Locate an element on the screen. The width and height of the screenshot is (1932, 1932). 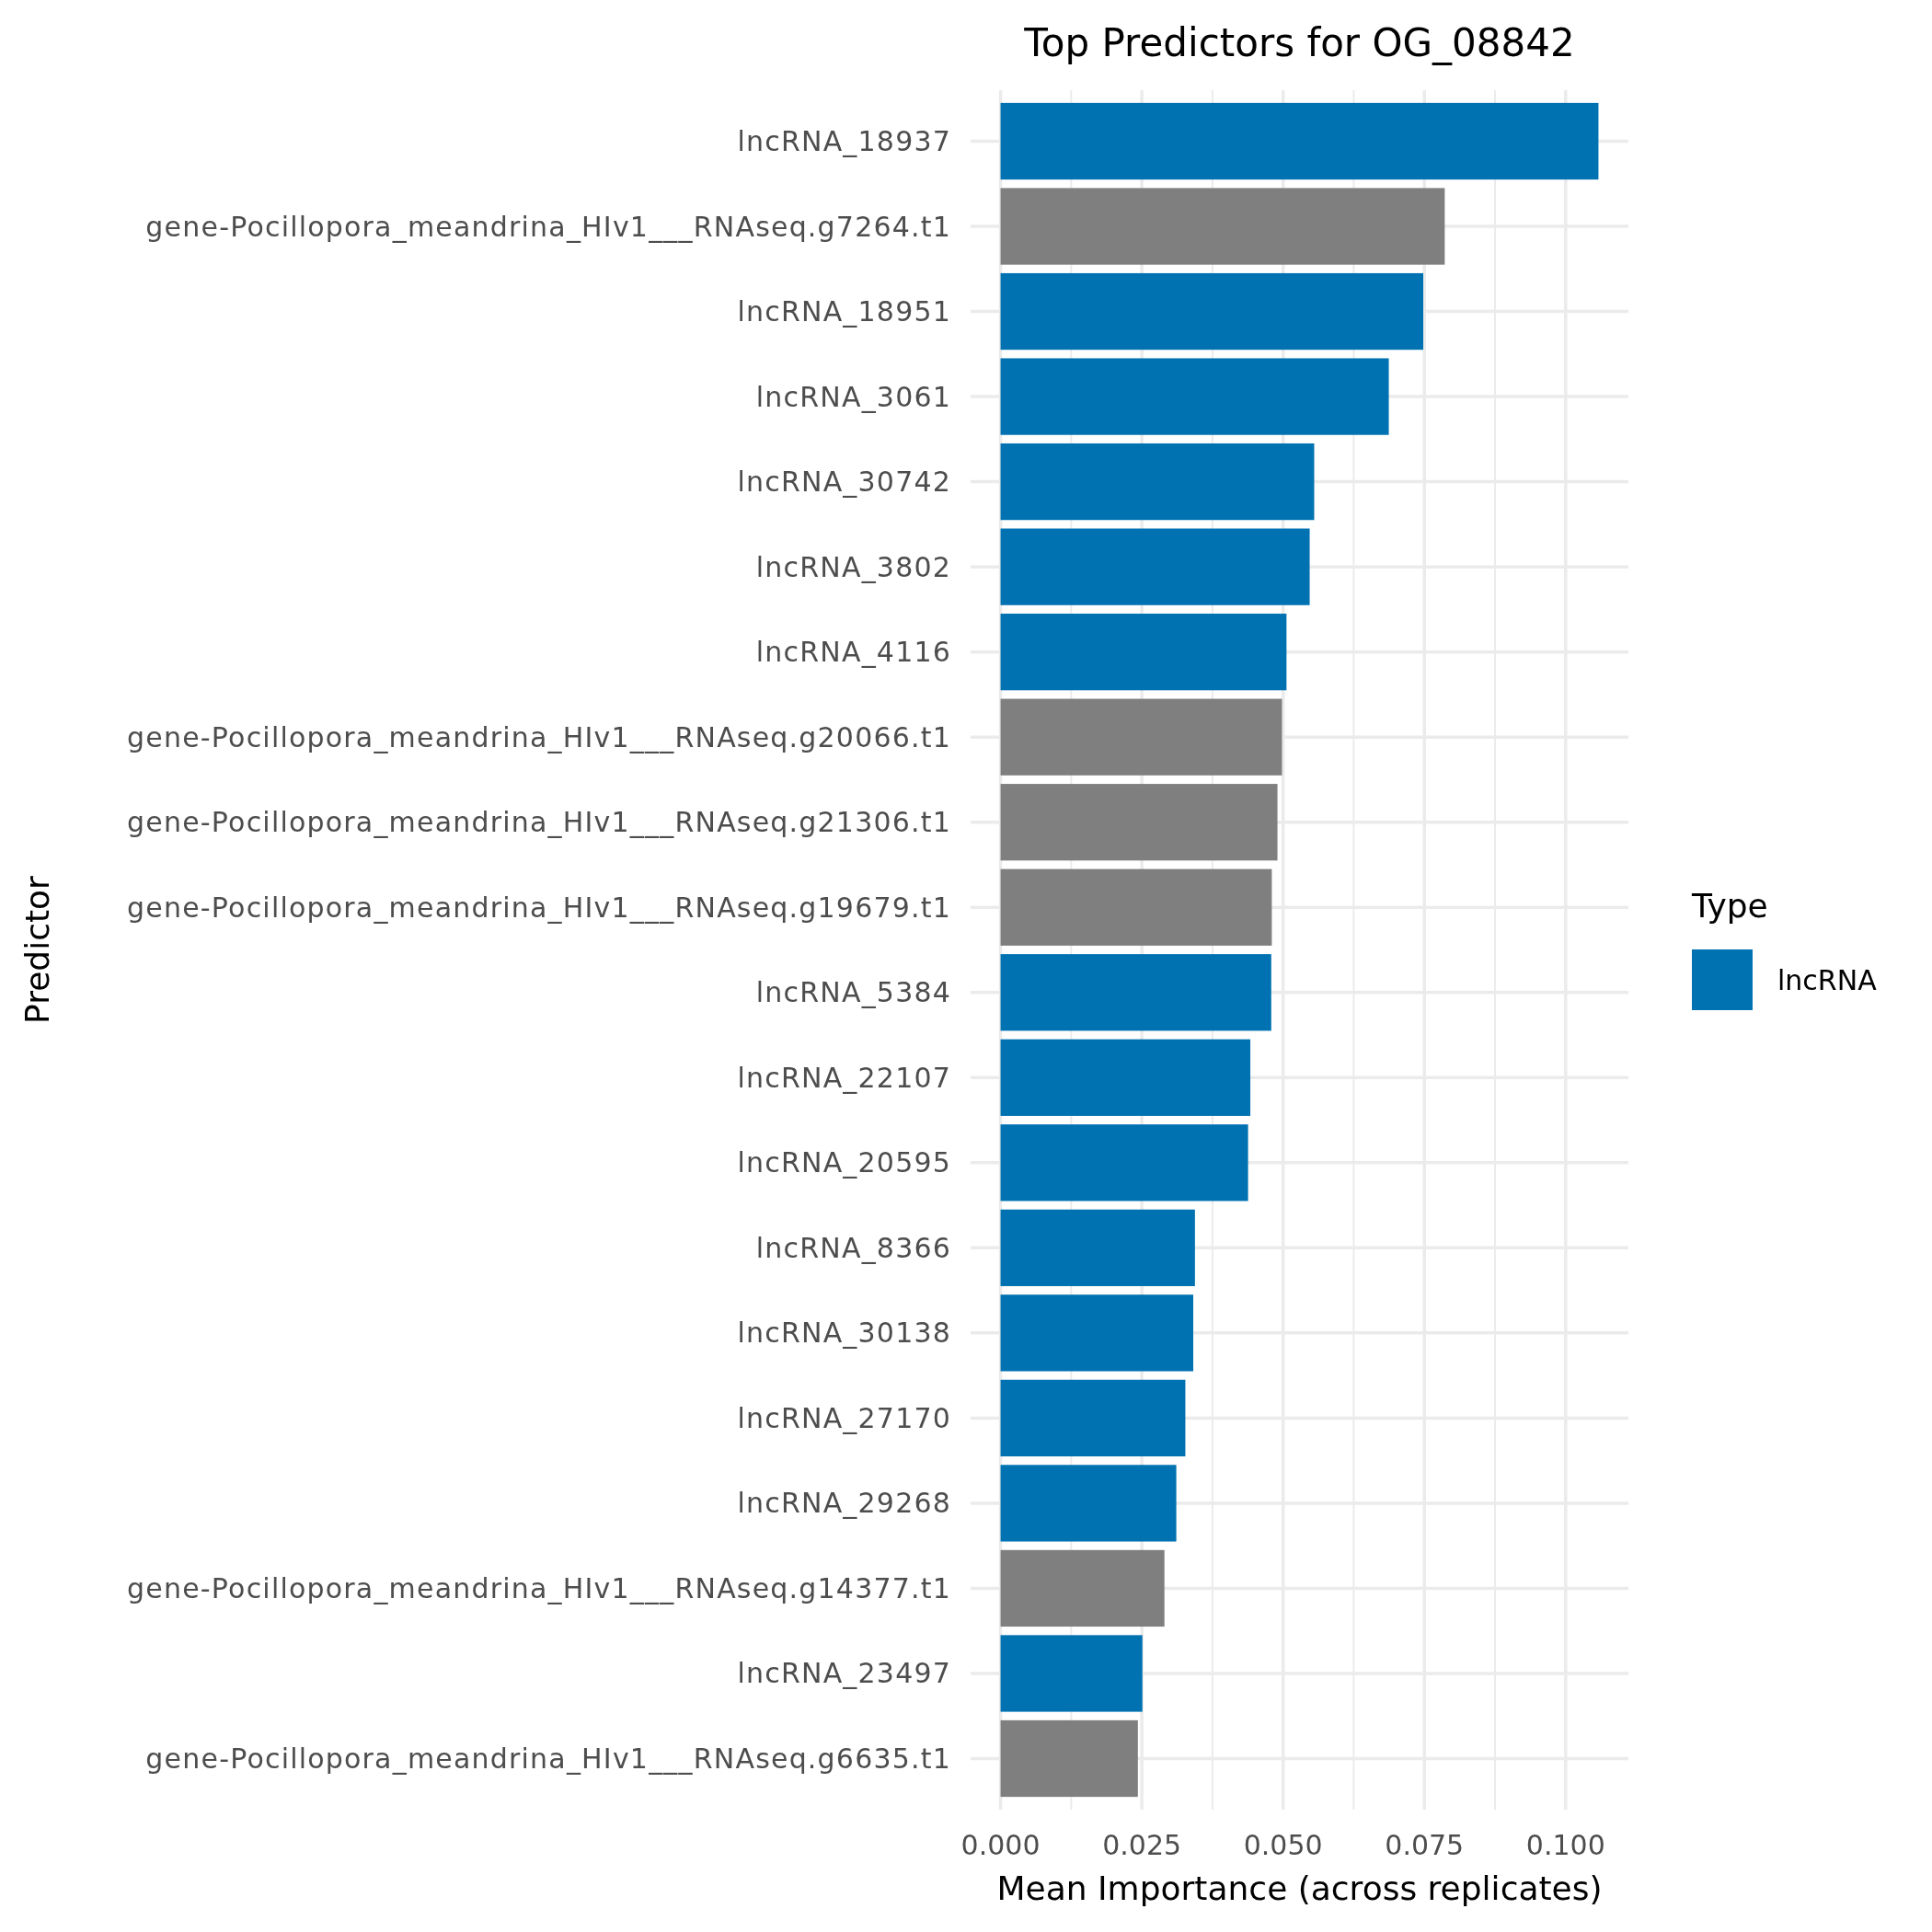
y-tick-label: lncRNA_27170 is located at coordinates (844, 1417).